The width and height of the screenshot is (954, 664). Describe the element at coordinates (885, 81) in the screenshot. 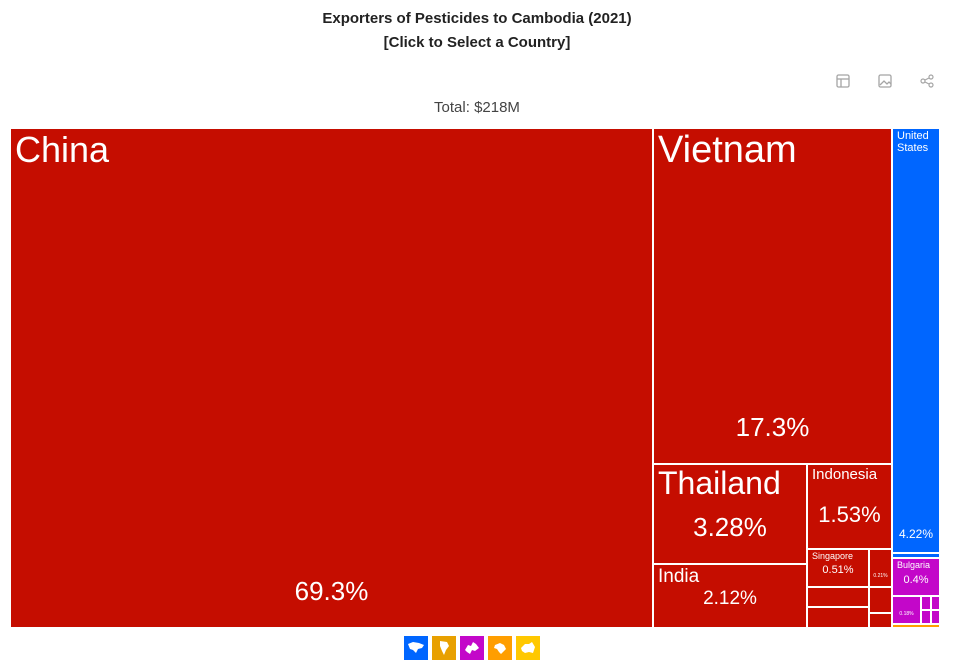

I see `image-icon` at that location.